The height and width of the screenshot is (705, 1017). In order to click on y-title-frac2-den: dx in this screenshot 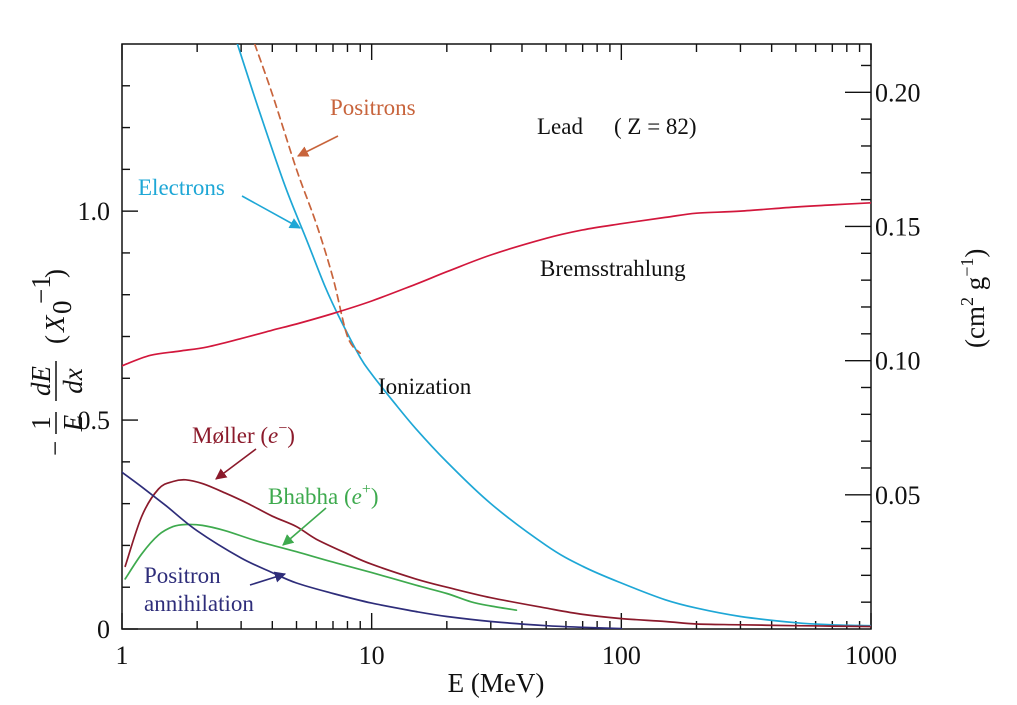, I will do `click(73, 381)`.